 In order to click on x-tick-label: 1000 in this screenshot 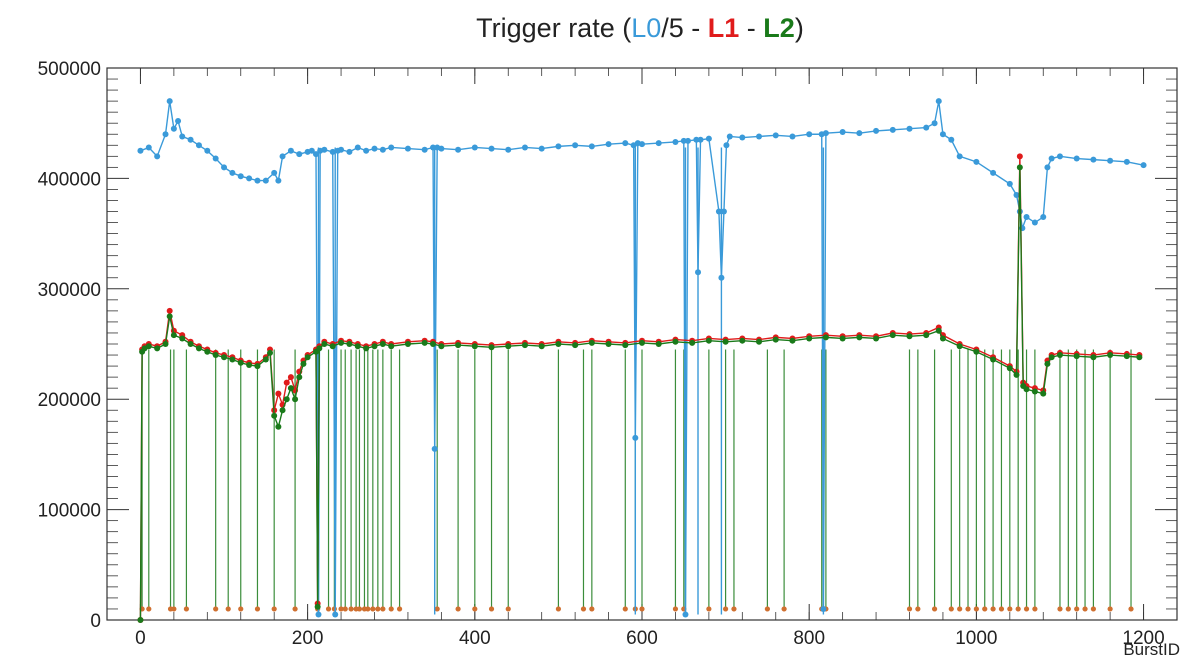, I will do `click(976, 638)`.